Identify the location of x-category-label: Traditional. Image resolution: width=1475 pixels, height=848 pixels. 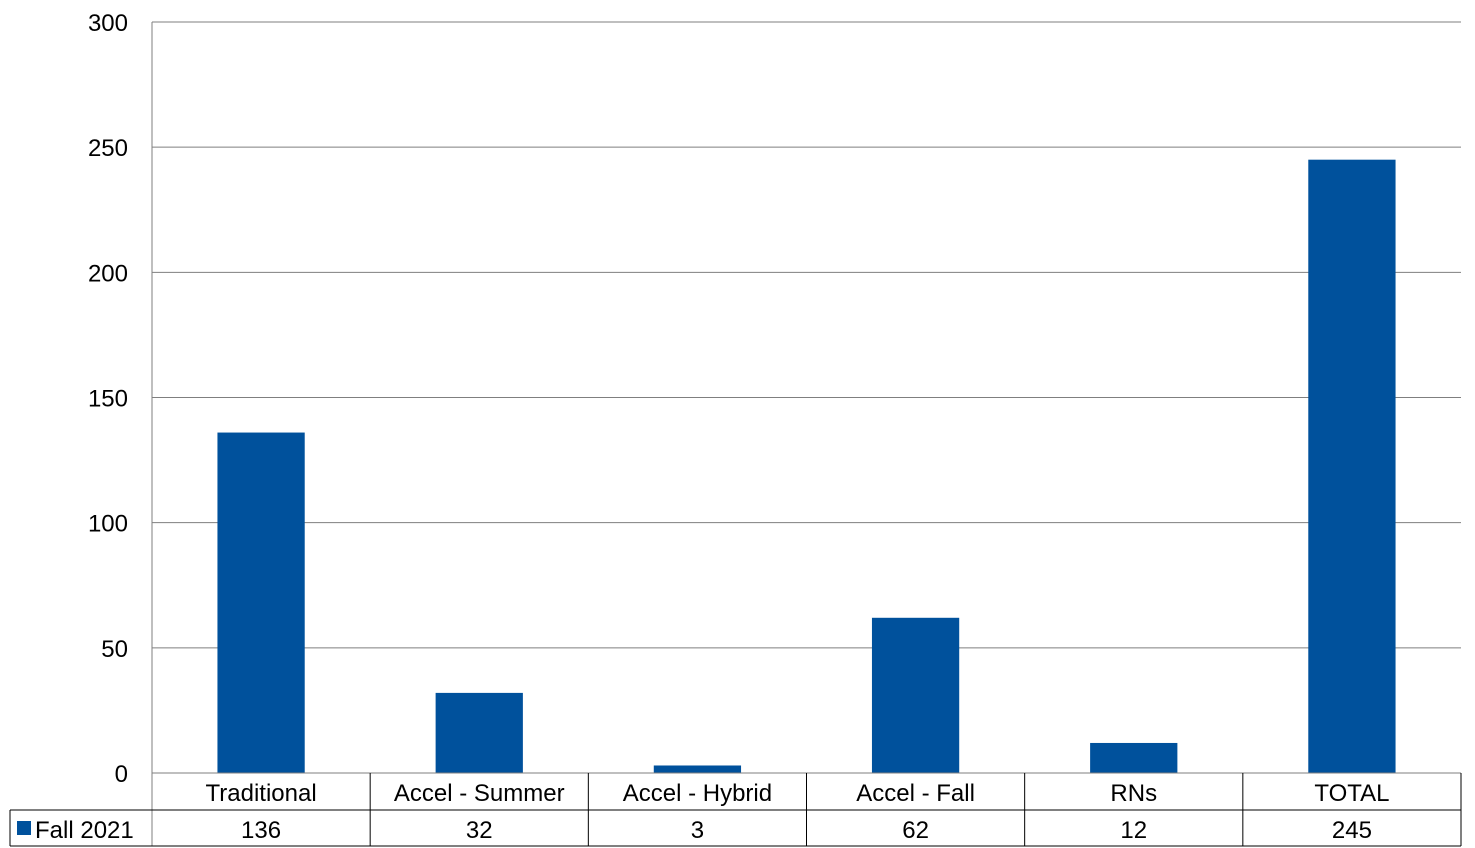
(260, 793).